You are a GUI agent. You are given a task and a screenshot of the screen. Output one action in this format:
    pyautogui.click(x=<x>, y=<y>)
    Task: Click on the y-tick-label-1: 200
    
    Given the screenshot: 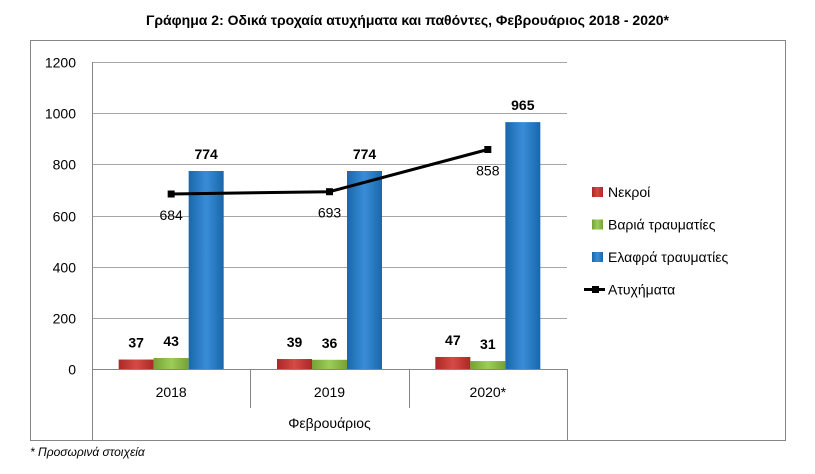 What is the action you would take?
    pyautogui.click(x=65, y=319)
    